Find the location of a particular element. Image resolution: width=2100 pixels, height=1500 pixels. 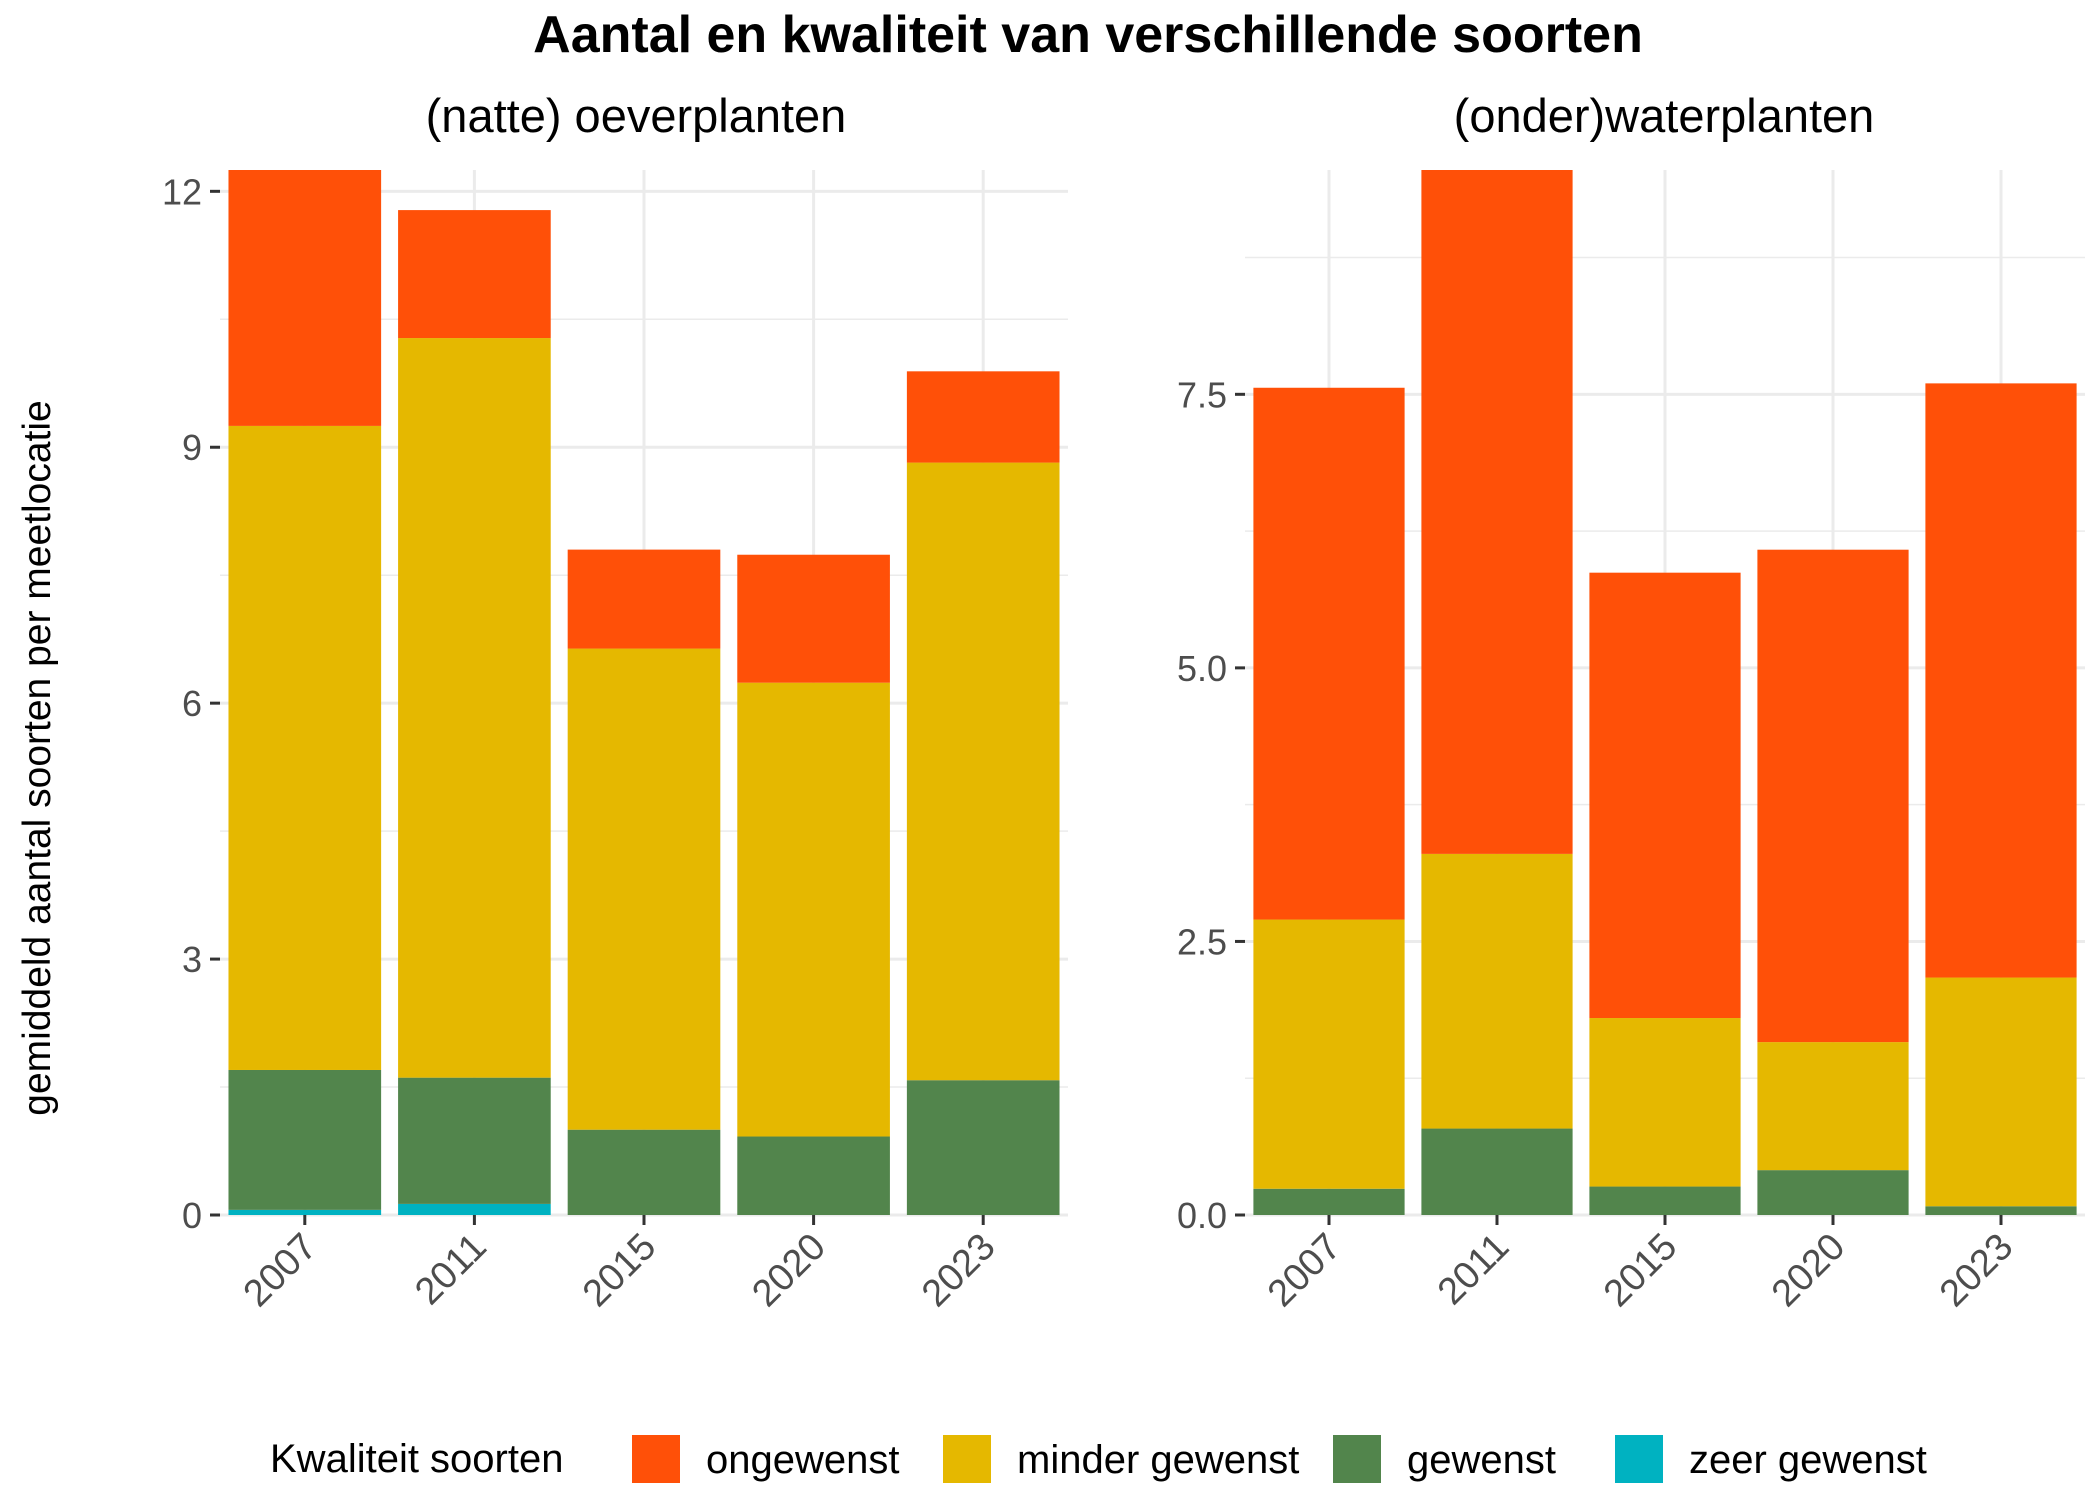

y-tick-label: 9 is located at coordinates (192, 447).